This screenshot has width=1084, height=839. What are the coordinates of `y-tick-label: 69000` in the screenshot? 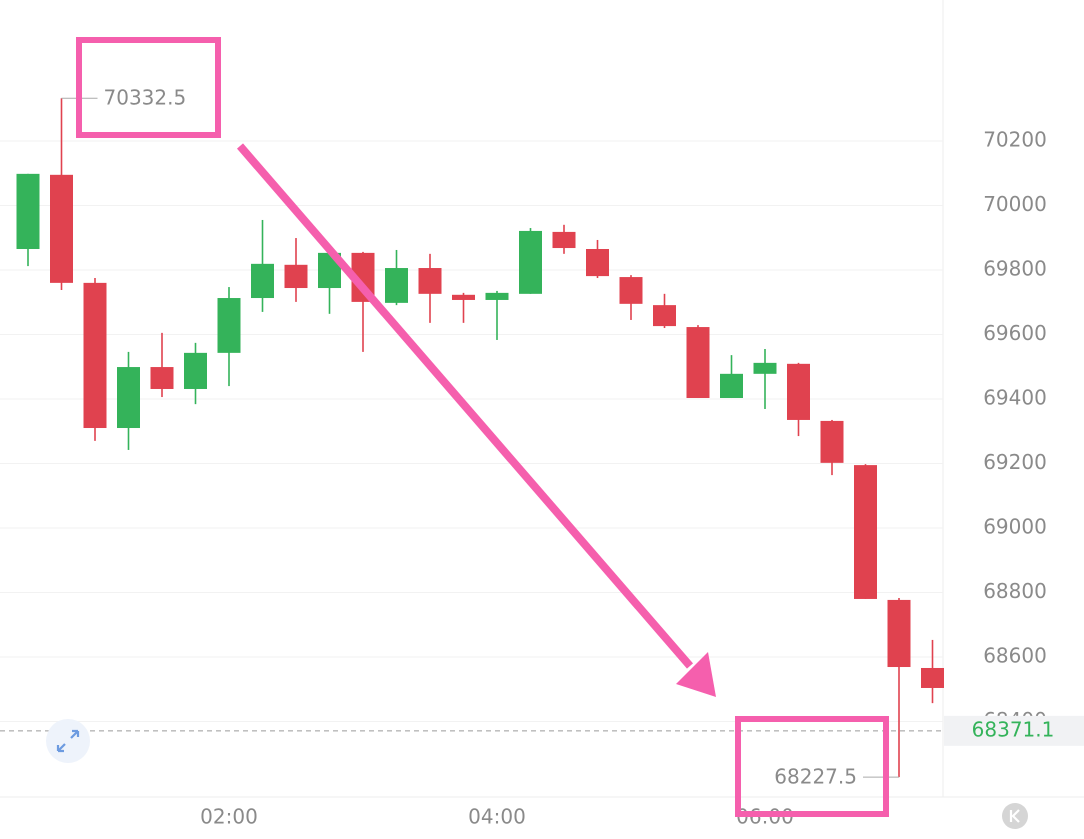 It's located at (1015, 527).